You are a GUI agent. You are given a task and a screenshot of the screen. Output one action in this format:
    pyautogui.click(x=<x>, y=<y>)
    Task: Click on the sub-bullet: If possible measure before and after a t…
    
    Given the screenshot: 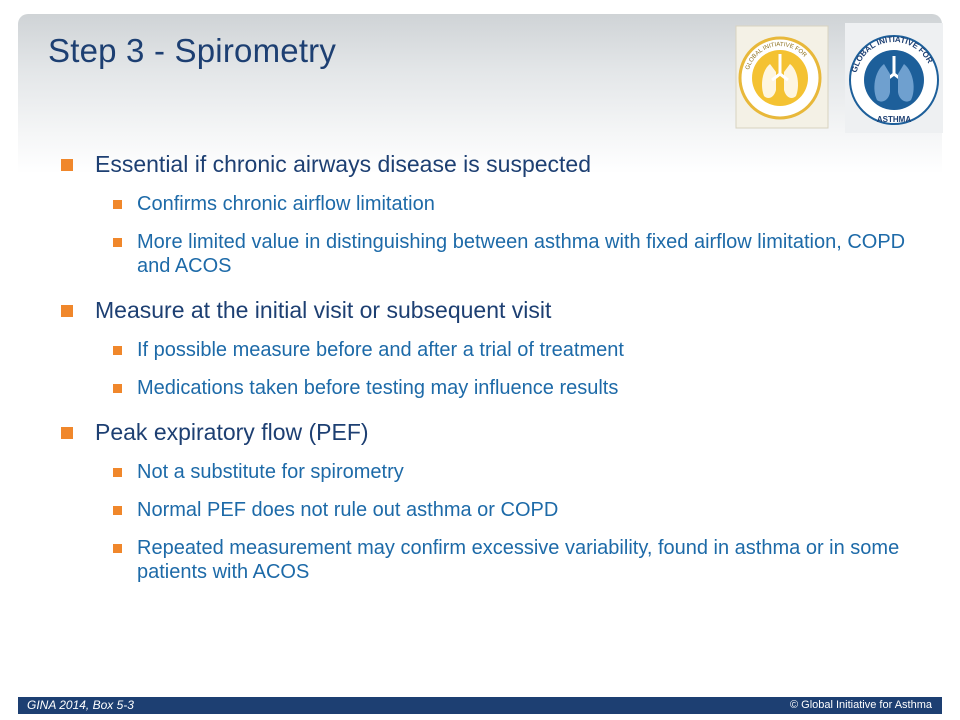 What is the action you would take?
    pyautogui.click(x=501, y=350)
    